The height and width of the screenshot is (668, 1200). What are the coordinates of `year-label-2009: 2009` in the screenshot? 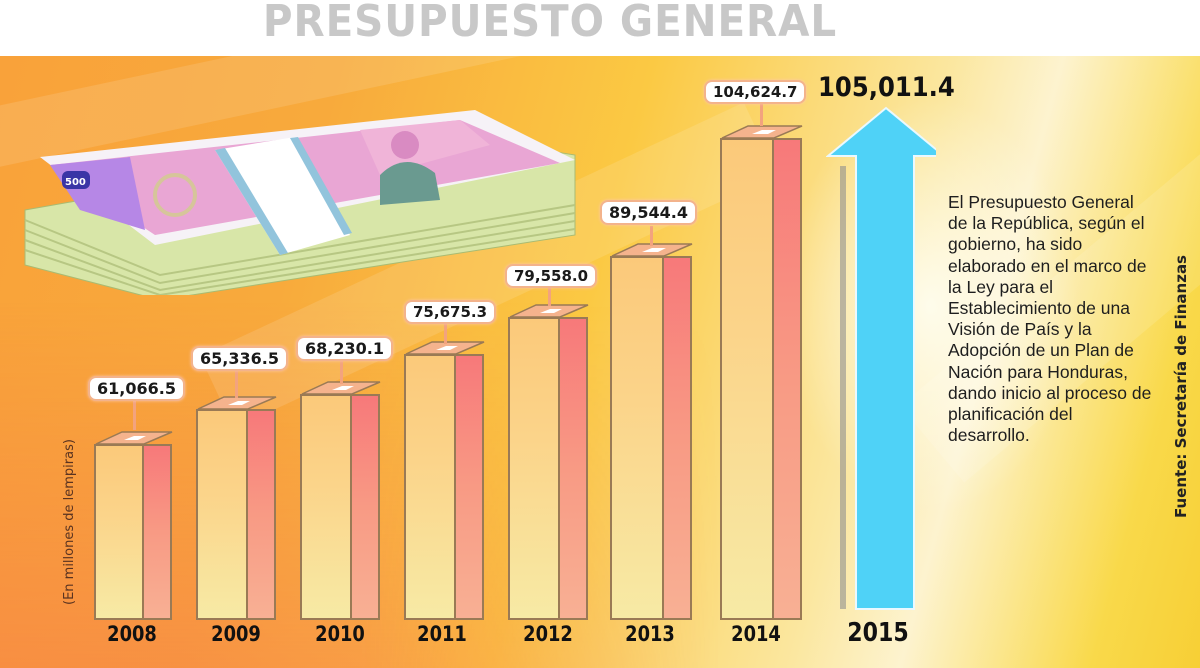 It's located at (236, 634).